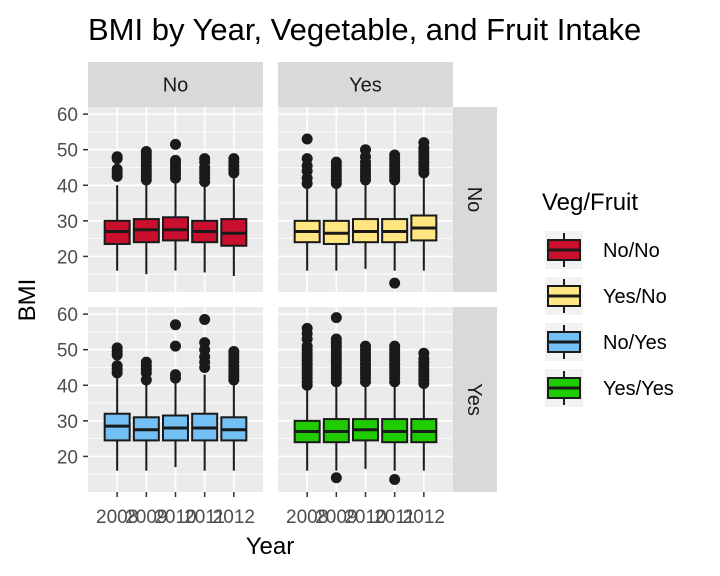 The width and height of the screenshot is (720, 576). What do you see at coordinates (638, 389) in the screenshot?
I see `legend-label: Yes/Yes` at bounding box center [638, 389].